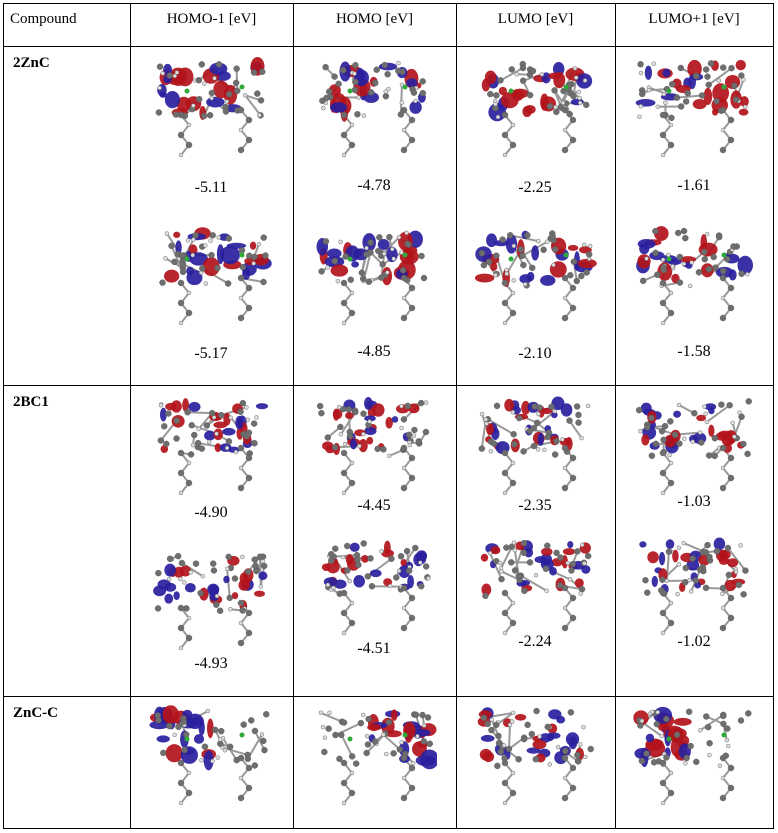  Describe the element at coordinates (374, 648) in the screenshot. I see `energy-value: -4.51` at that location.